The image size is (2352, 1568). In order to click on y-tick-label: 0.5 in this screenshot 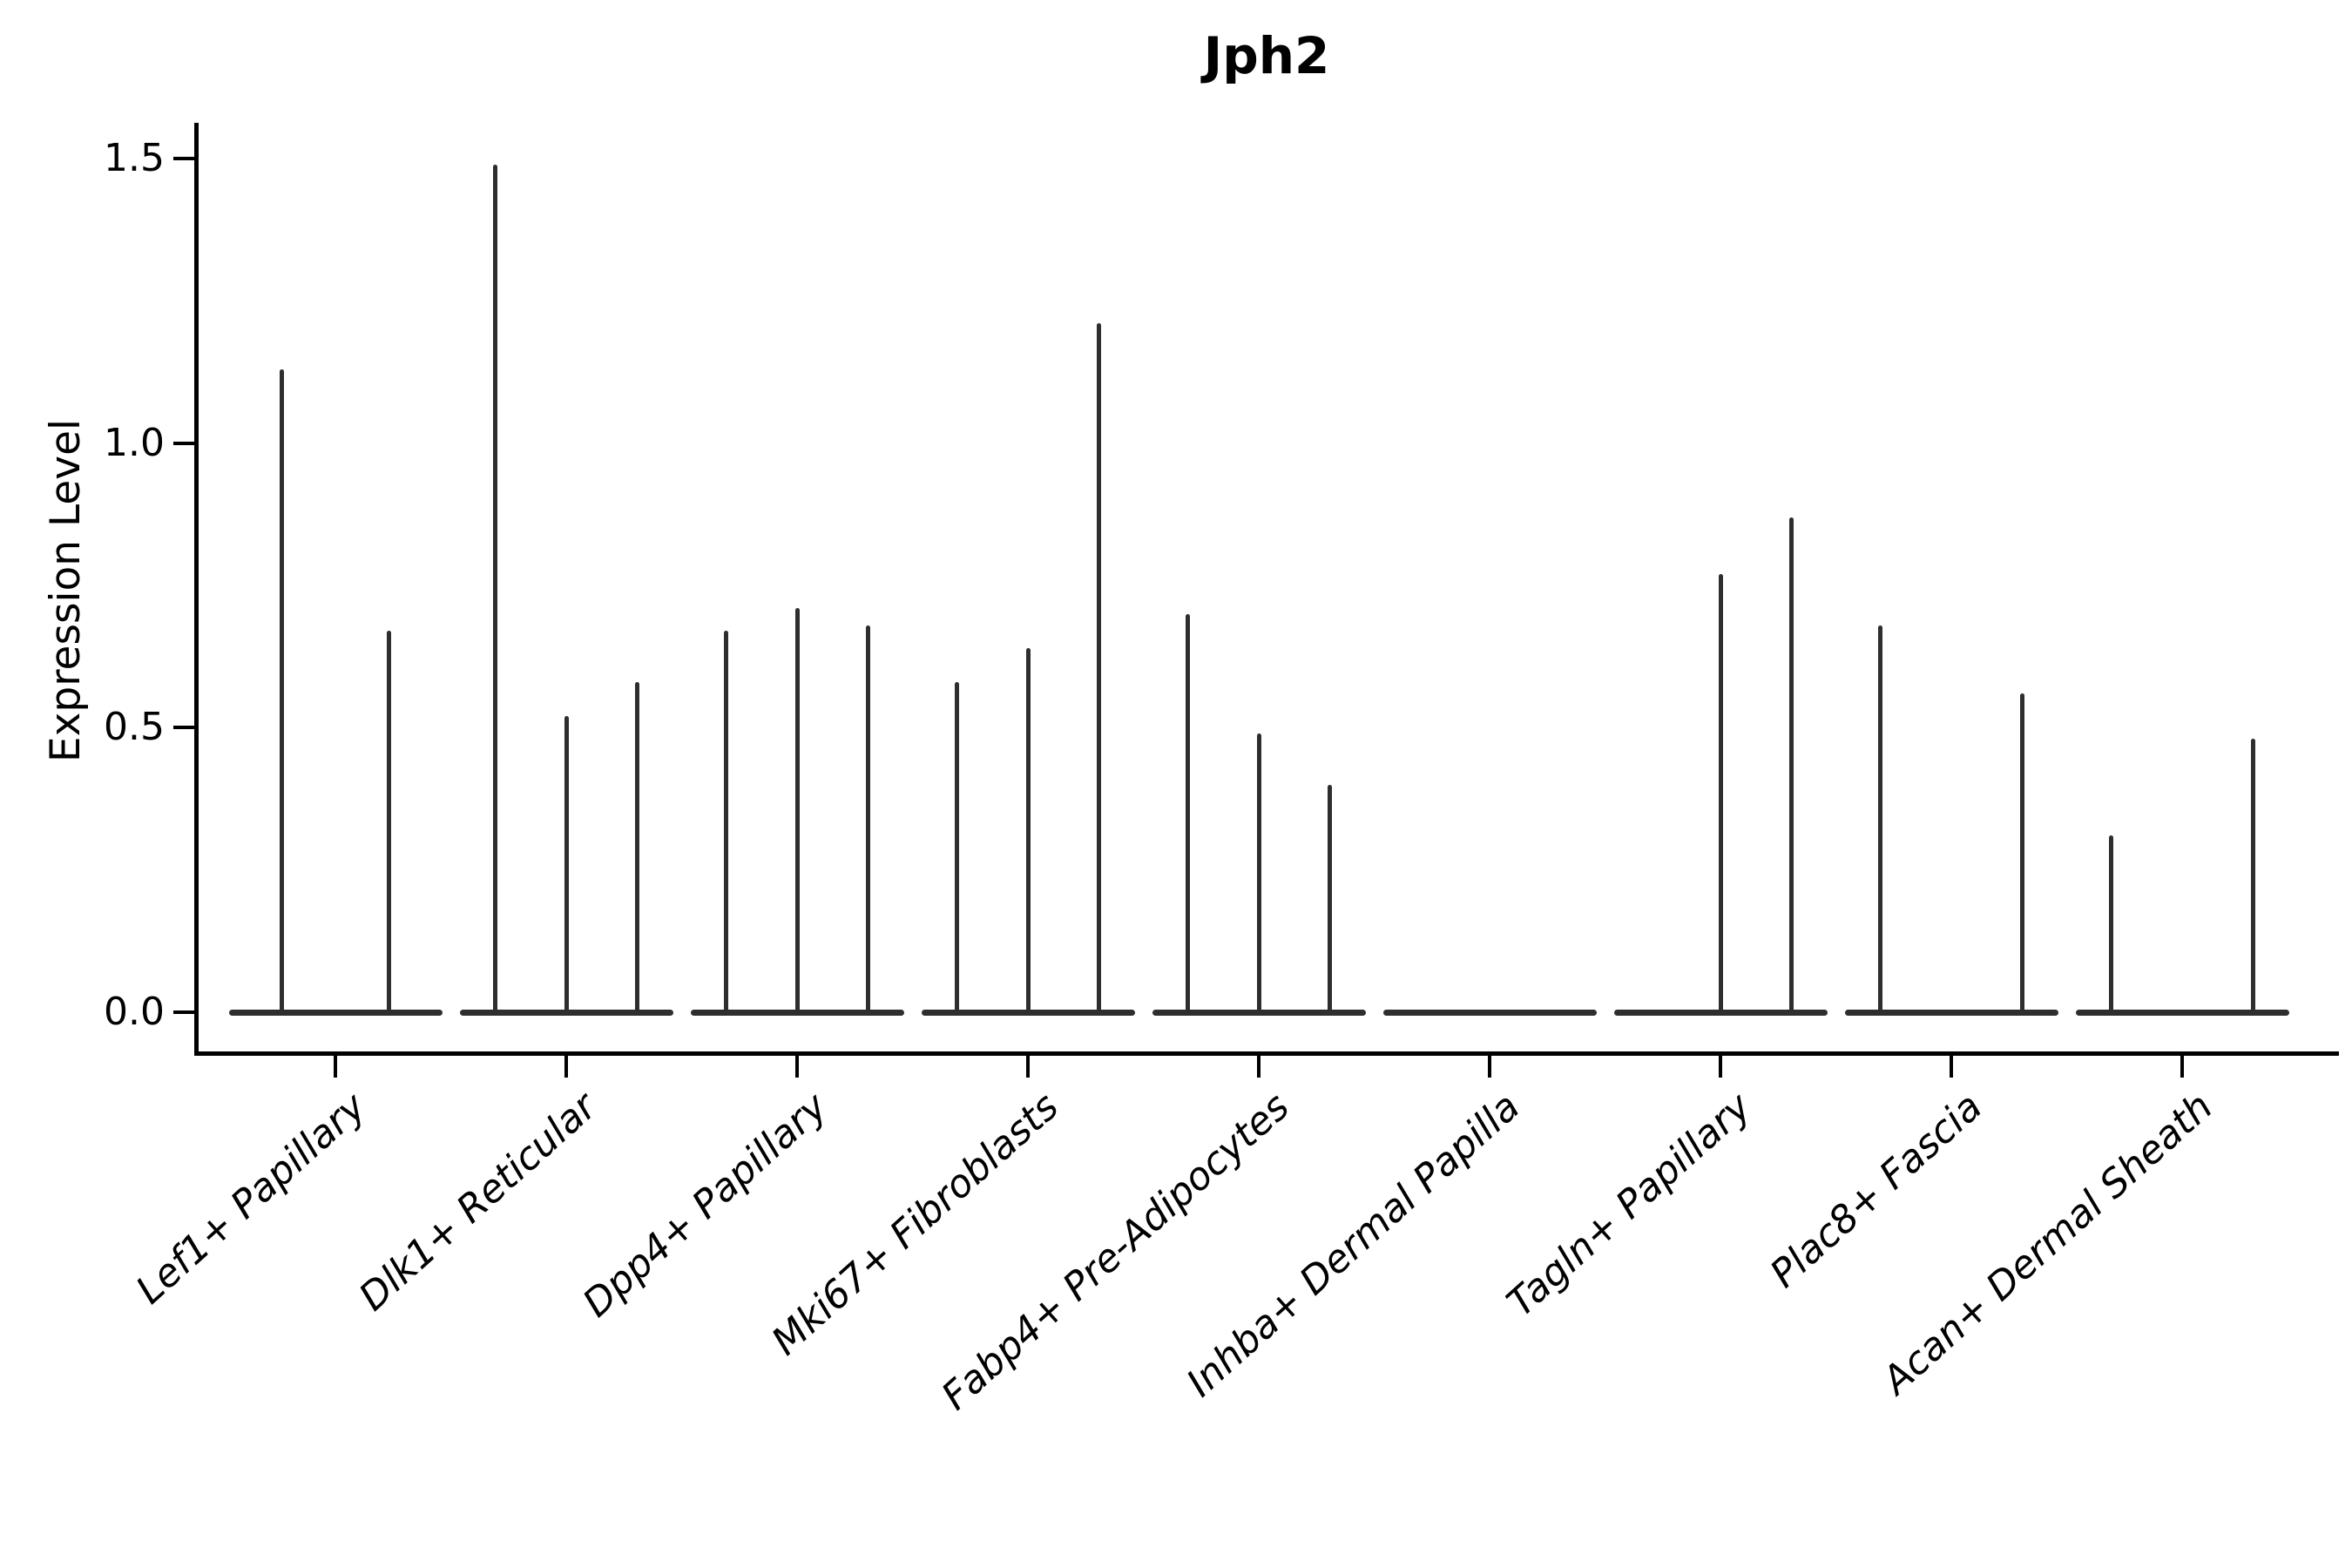, I will do `click(134, 727)`.